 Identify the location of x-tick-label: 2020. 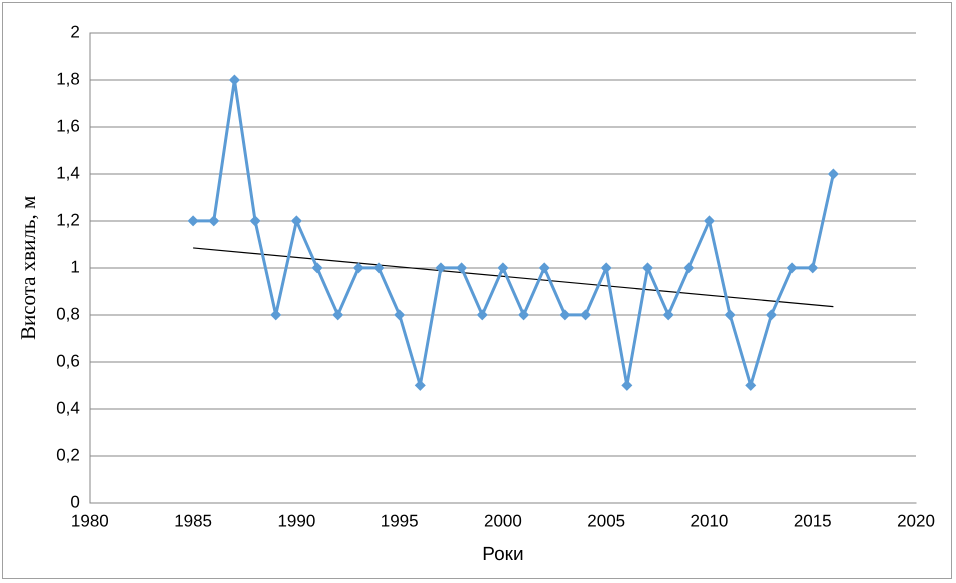
(916, 521).